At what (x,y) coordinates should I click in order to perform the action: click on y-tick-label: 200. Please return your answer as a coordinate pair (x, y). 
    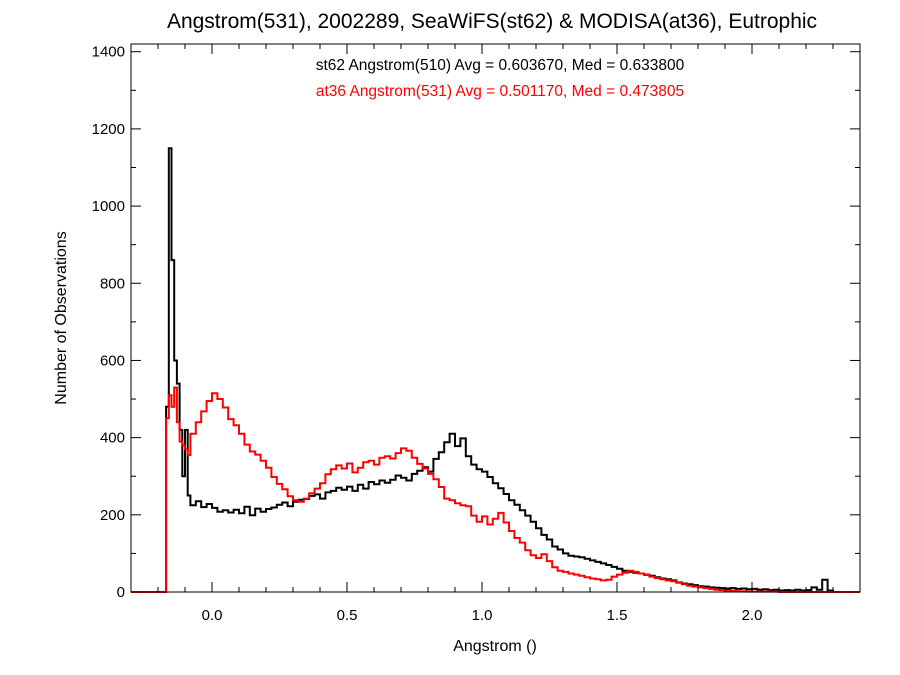
    Looking at the image, I should click on (112, 515).